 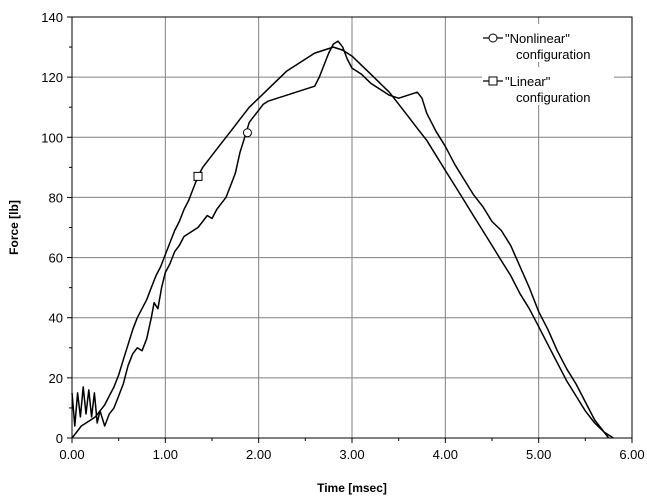 What do you see at coordinates (631, 454) in the screenshot?
I see `x-tick-label: 6.00` at bounding box center [631, 454].